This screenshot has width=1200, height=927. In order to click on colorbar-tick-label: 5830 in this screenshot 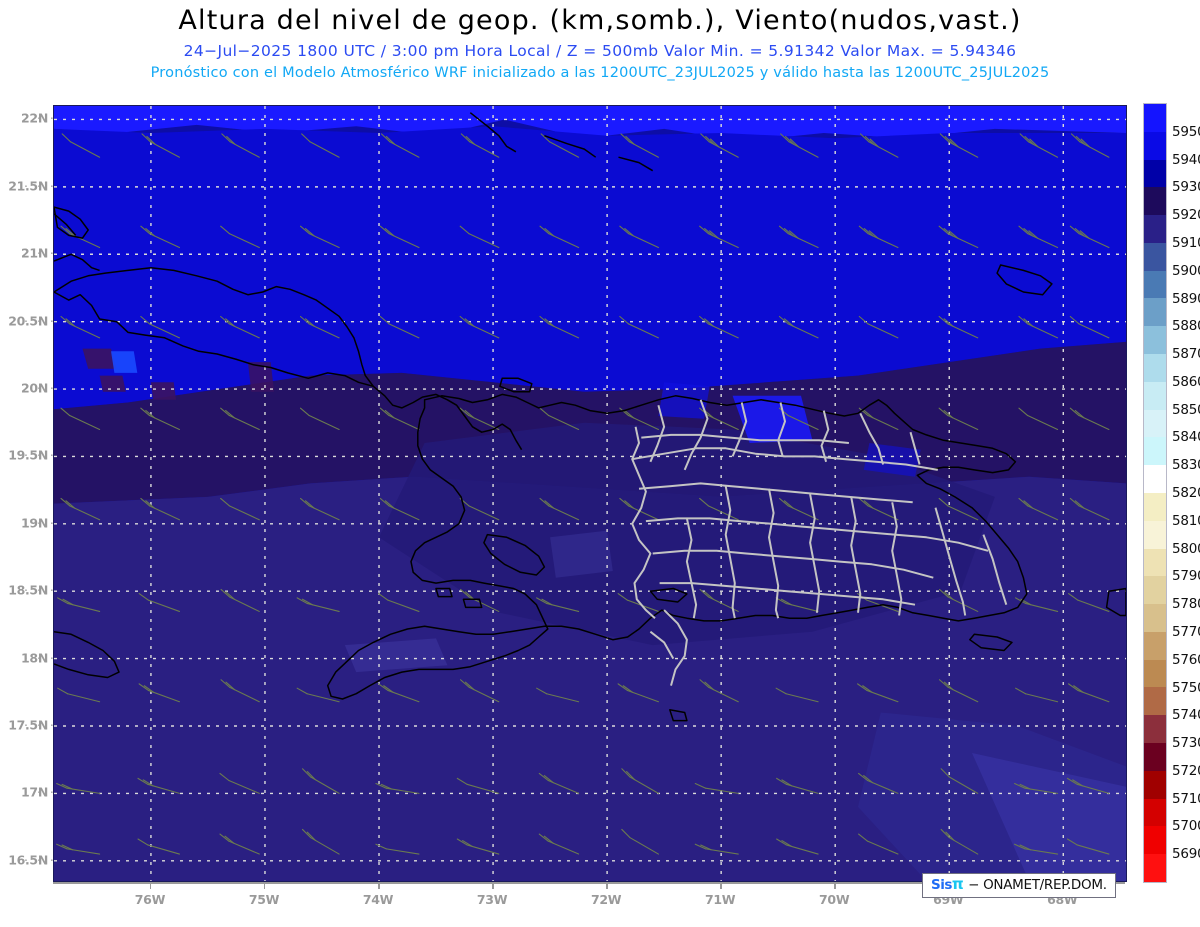, I will do `click(1186, 465)`.